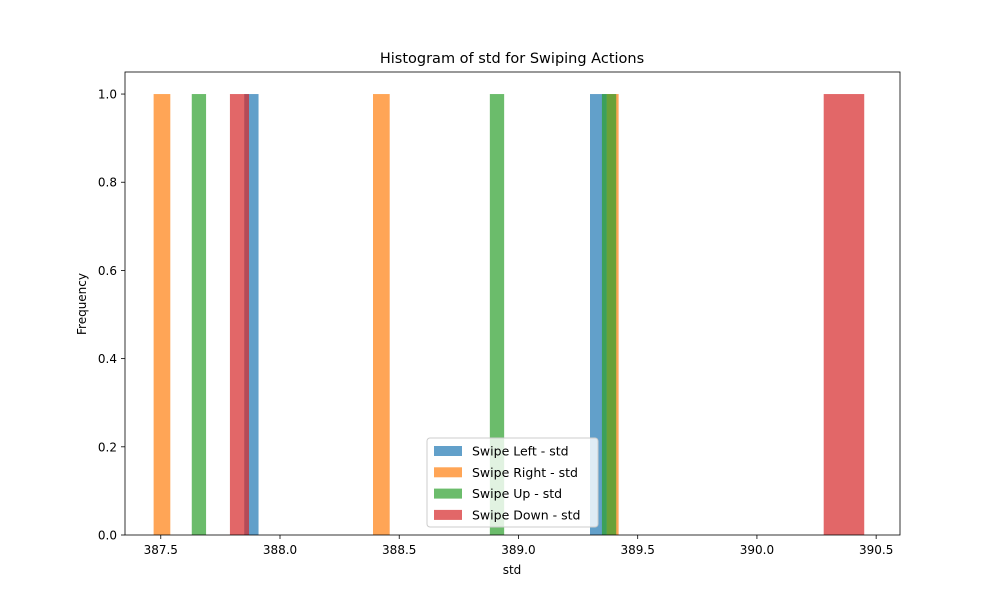  What do you see at coordinates (107, 359) in the screenshot?
I see `y-tick-label: 0.4` at bounding box center [107, 359].